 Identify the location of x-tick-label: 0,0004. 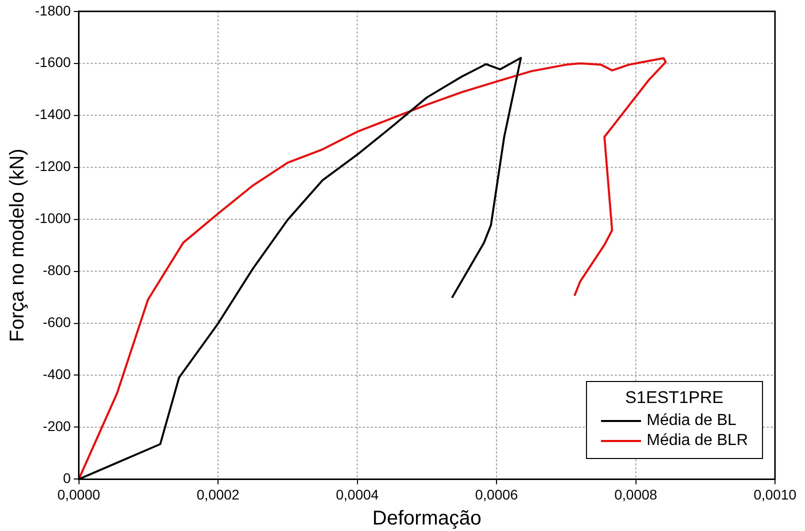
(357, 494).